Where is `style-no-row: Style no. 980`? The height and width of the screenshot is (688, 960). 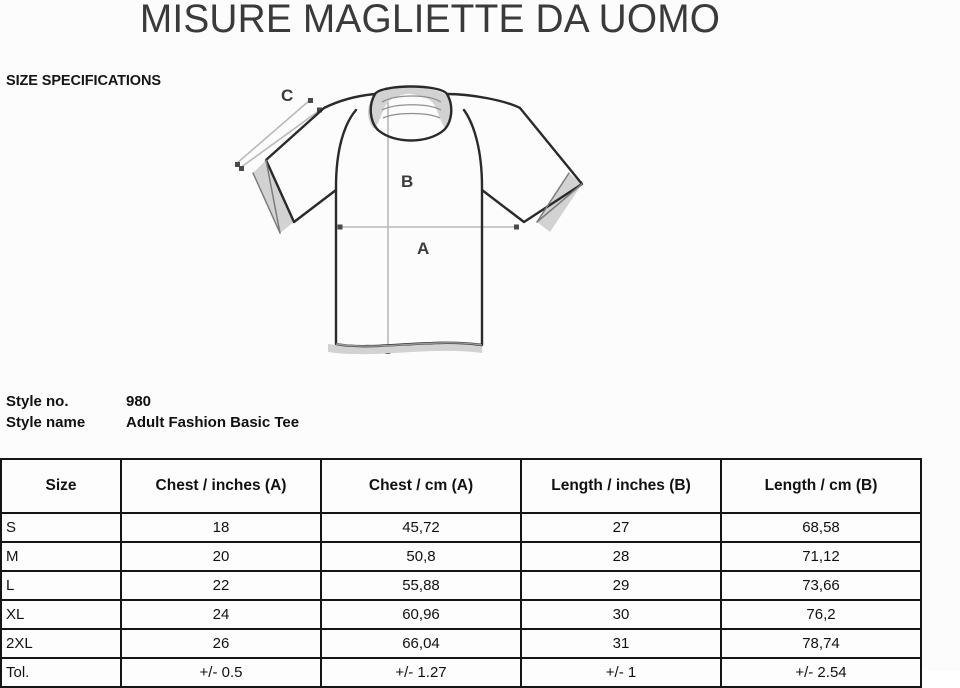
style-no-row: Style no. 980 is located at coordinates (152, 401).